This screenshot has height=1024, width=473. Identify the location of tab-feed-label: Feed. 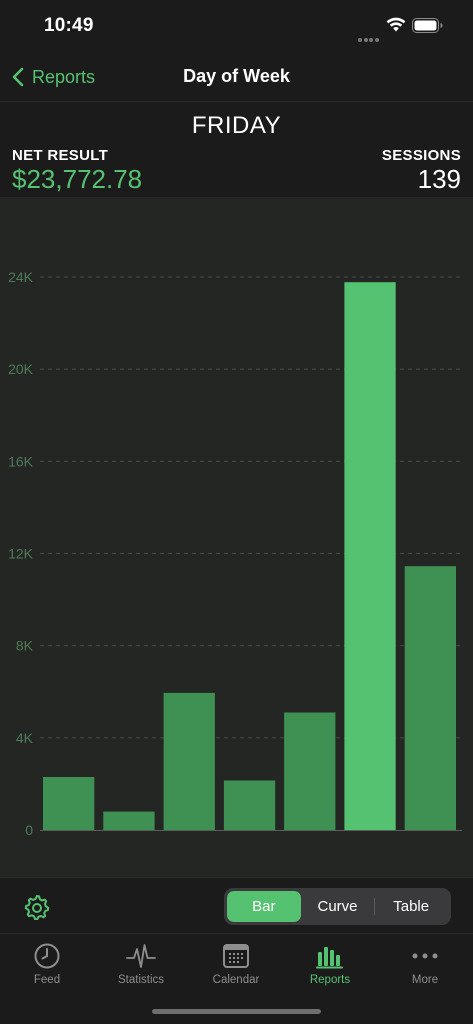
(47, 980).